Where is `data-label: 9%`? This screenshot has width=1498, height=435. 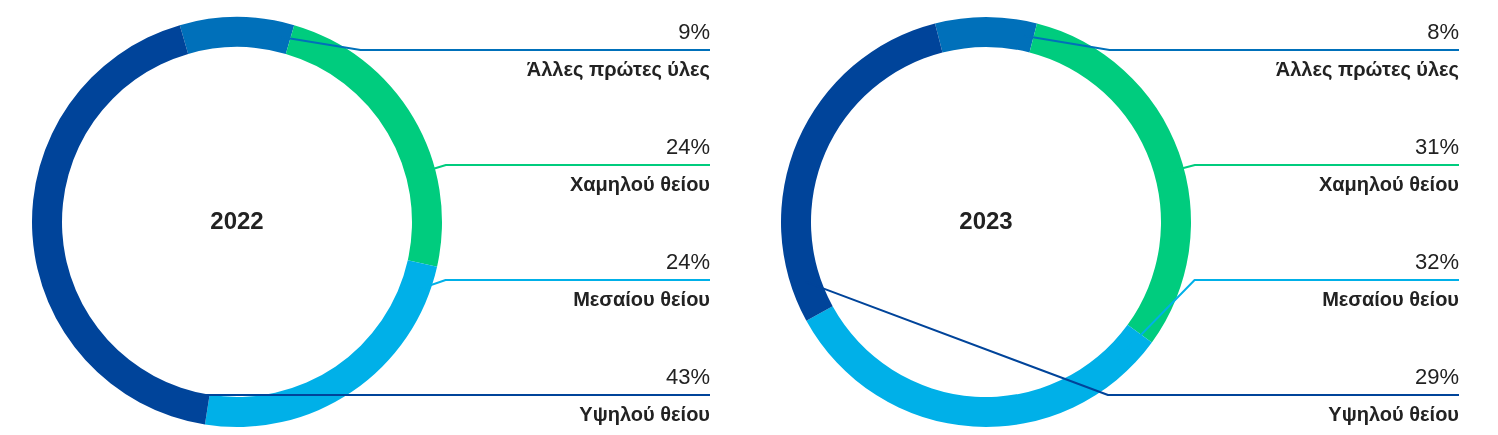
data-label: 9% is located at coordinates (694, 31).